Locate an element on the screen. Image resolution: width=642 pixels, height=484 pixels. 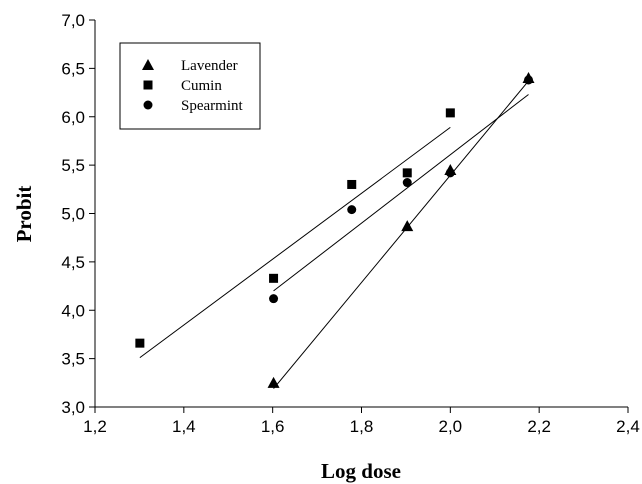
y-tick-label: 4,0 is located at coordinates (73, 310).